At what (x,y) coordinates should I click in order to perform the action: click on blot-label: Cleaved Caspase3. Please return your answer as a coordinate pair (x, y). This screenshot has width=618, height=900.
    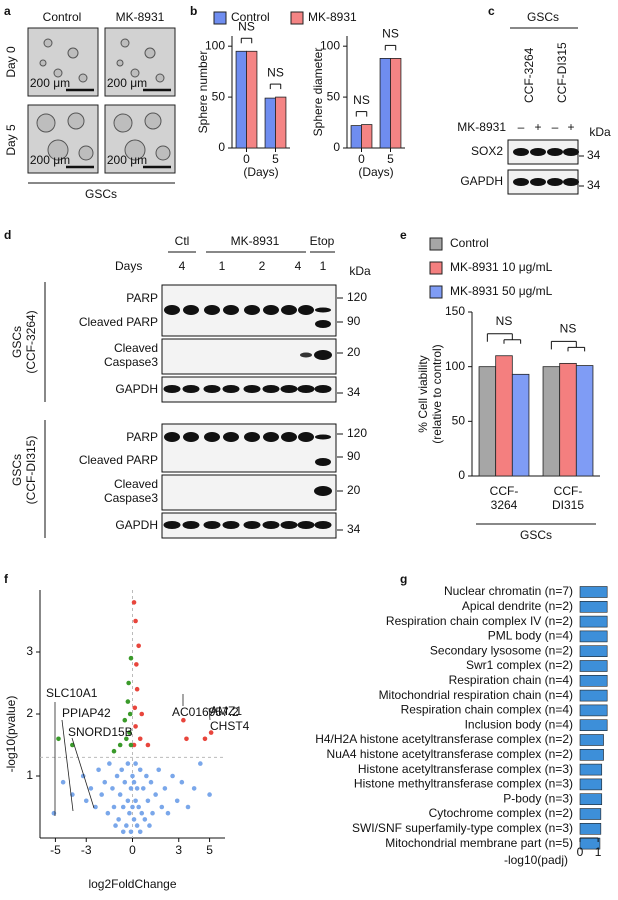
    Looking at the image, I should click on (130, 491).